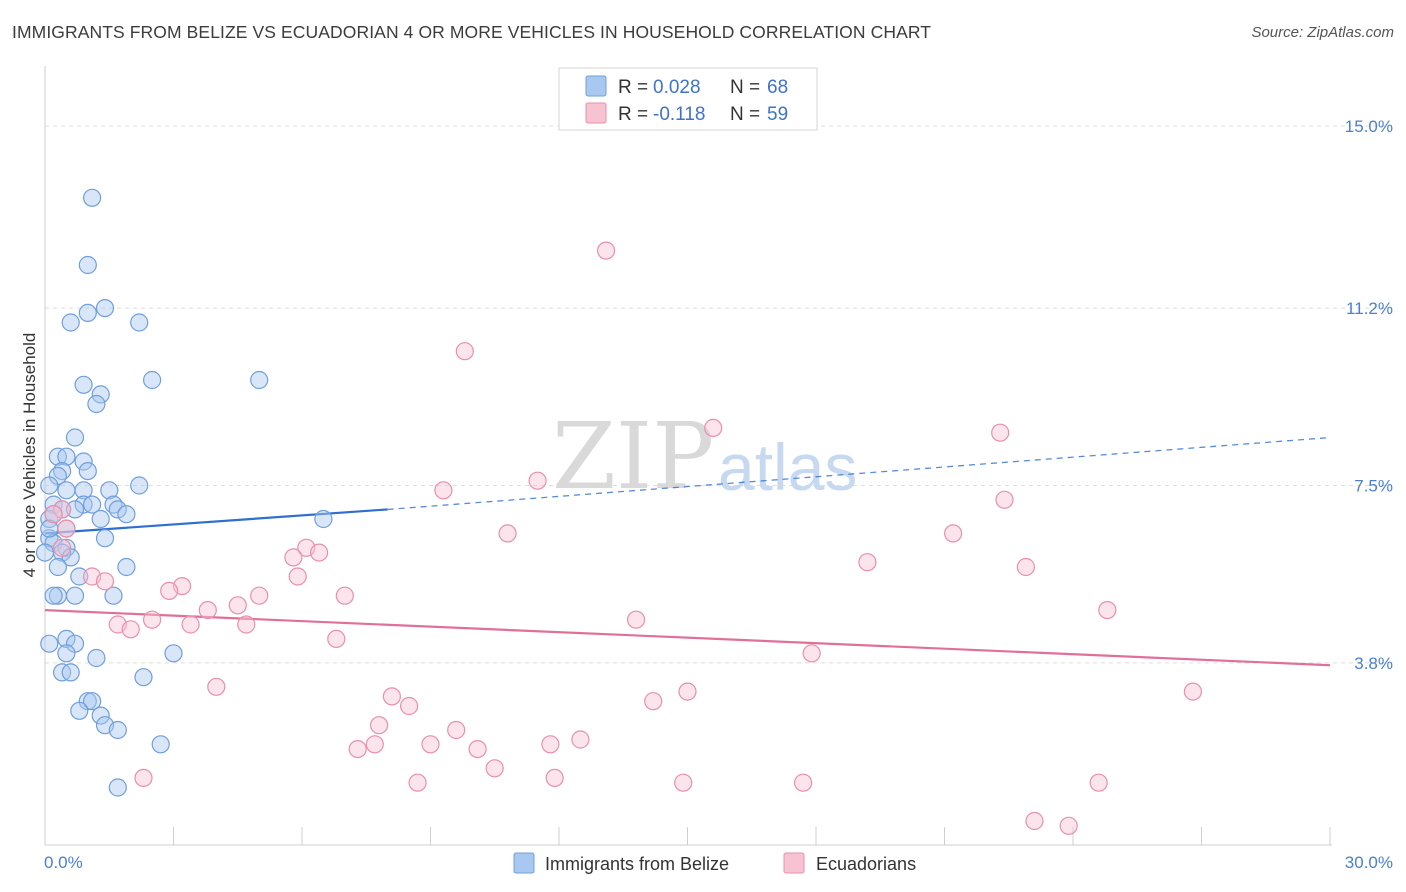 The image size is (1406, 892). Describe the element at coordinates (745, 114) in the screenshot. I see `legend-n-label-ecuadorians: N =` at that location.